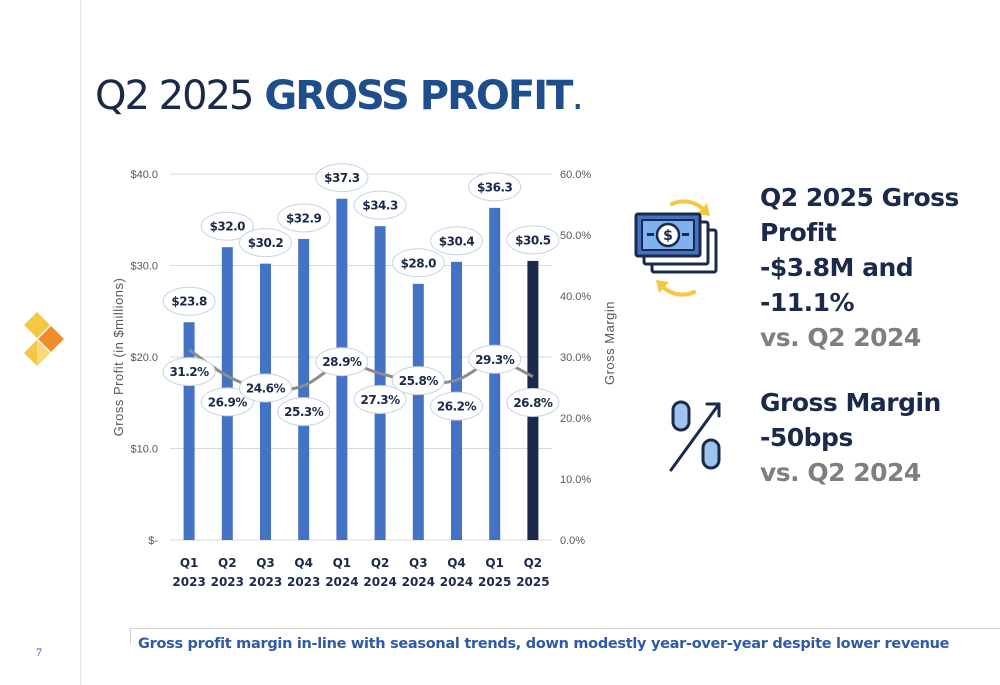 The height and width of the screenshot is (685, 1000). I want to click on y2-axis-title: Gross Margin, so click(609, 343).